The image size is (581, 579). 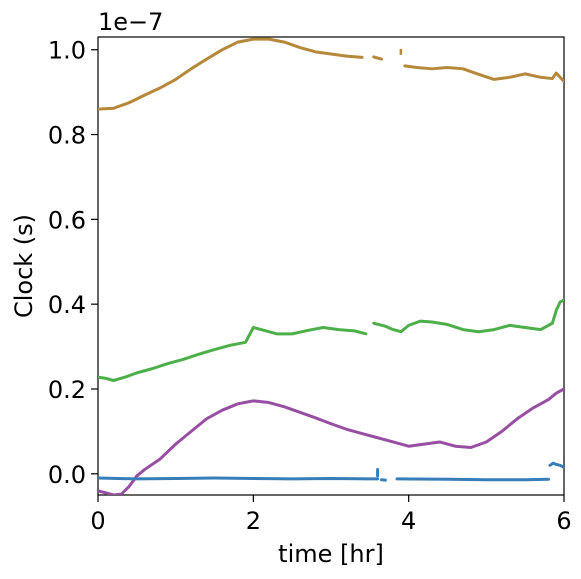 What do you see at coordinates (408, 521) in the screenshot?
I see `x-tick-label: 4` at bounding box center [408, 521].